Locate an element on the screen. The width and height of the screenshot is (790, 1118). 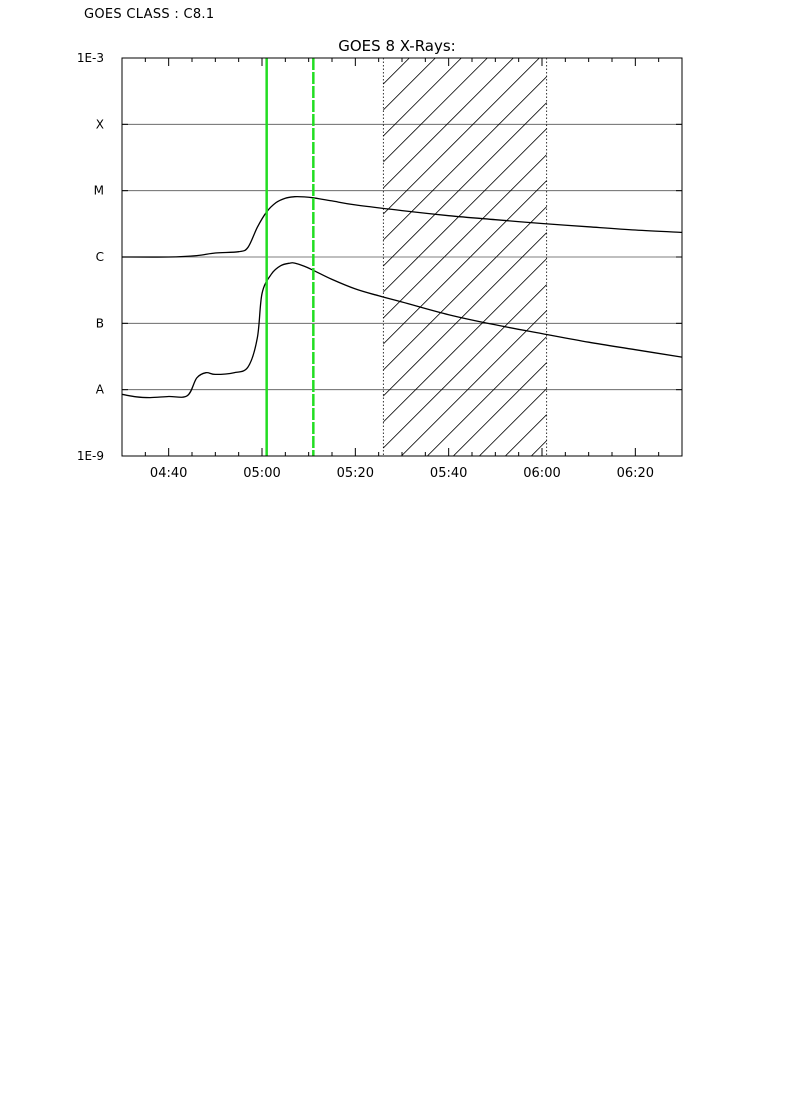
hatched-interval is located at coordinates (465, 257).